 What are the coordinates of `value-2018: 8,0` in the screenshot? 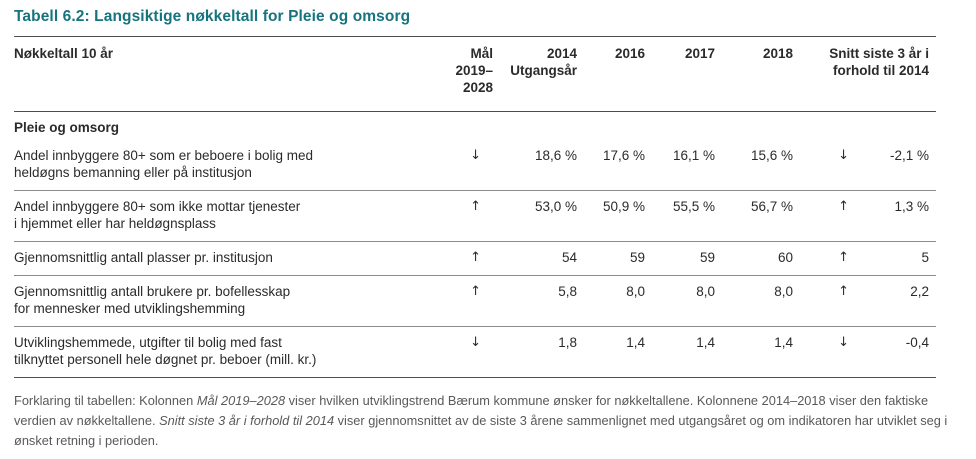 It's located at (783, 291).